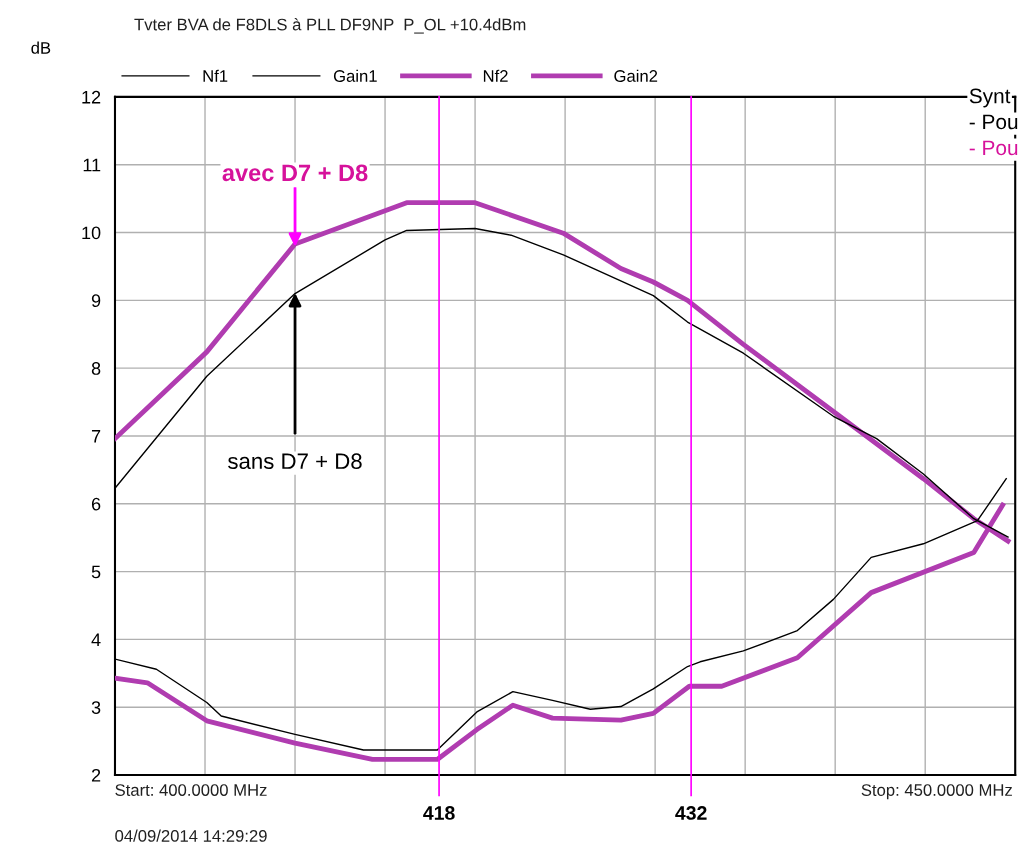 This screenshot has width=1023, height=865. Describe the element at coordinates (636, 75) in the screenshot. I see `legend-label: Gain2` at that location.